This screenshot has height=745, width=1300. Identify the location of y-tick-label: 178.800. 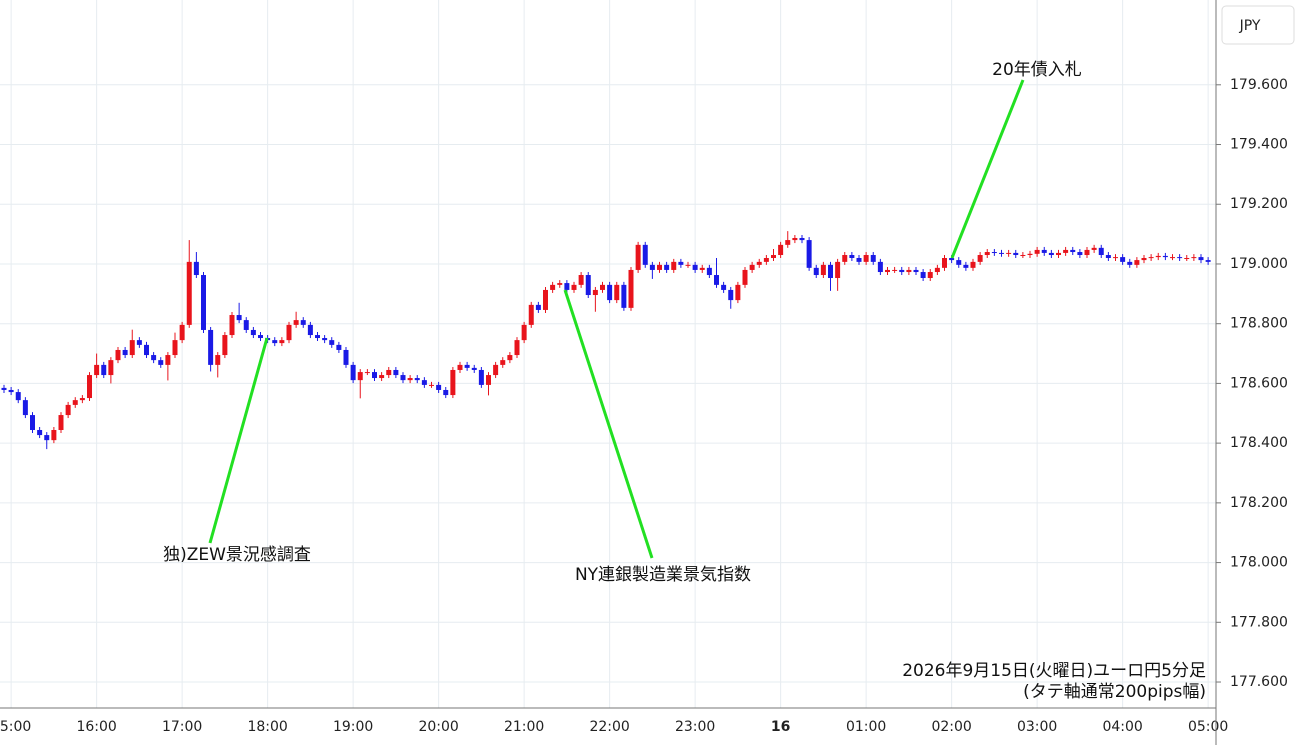
(1259, 324).